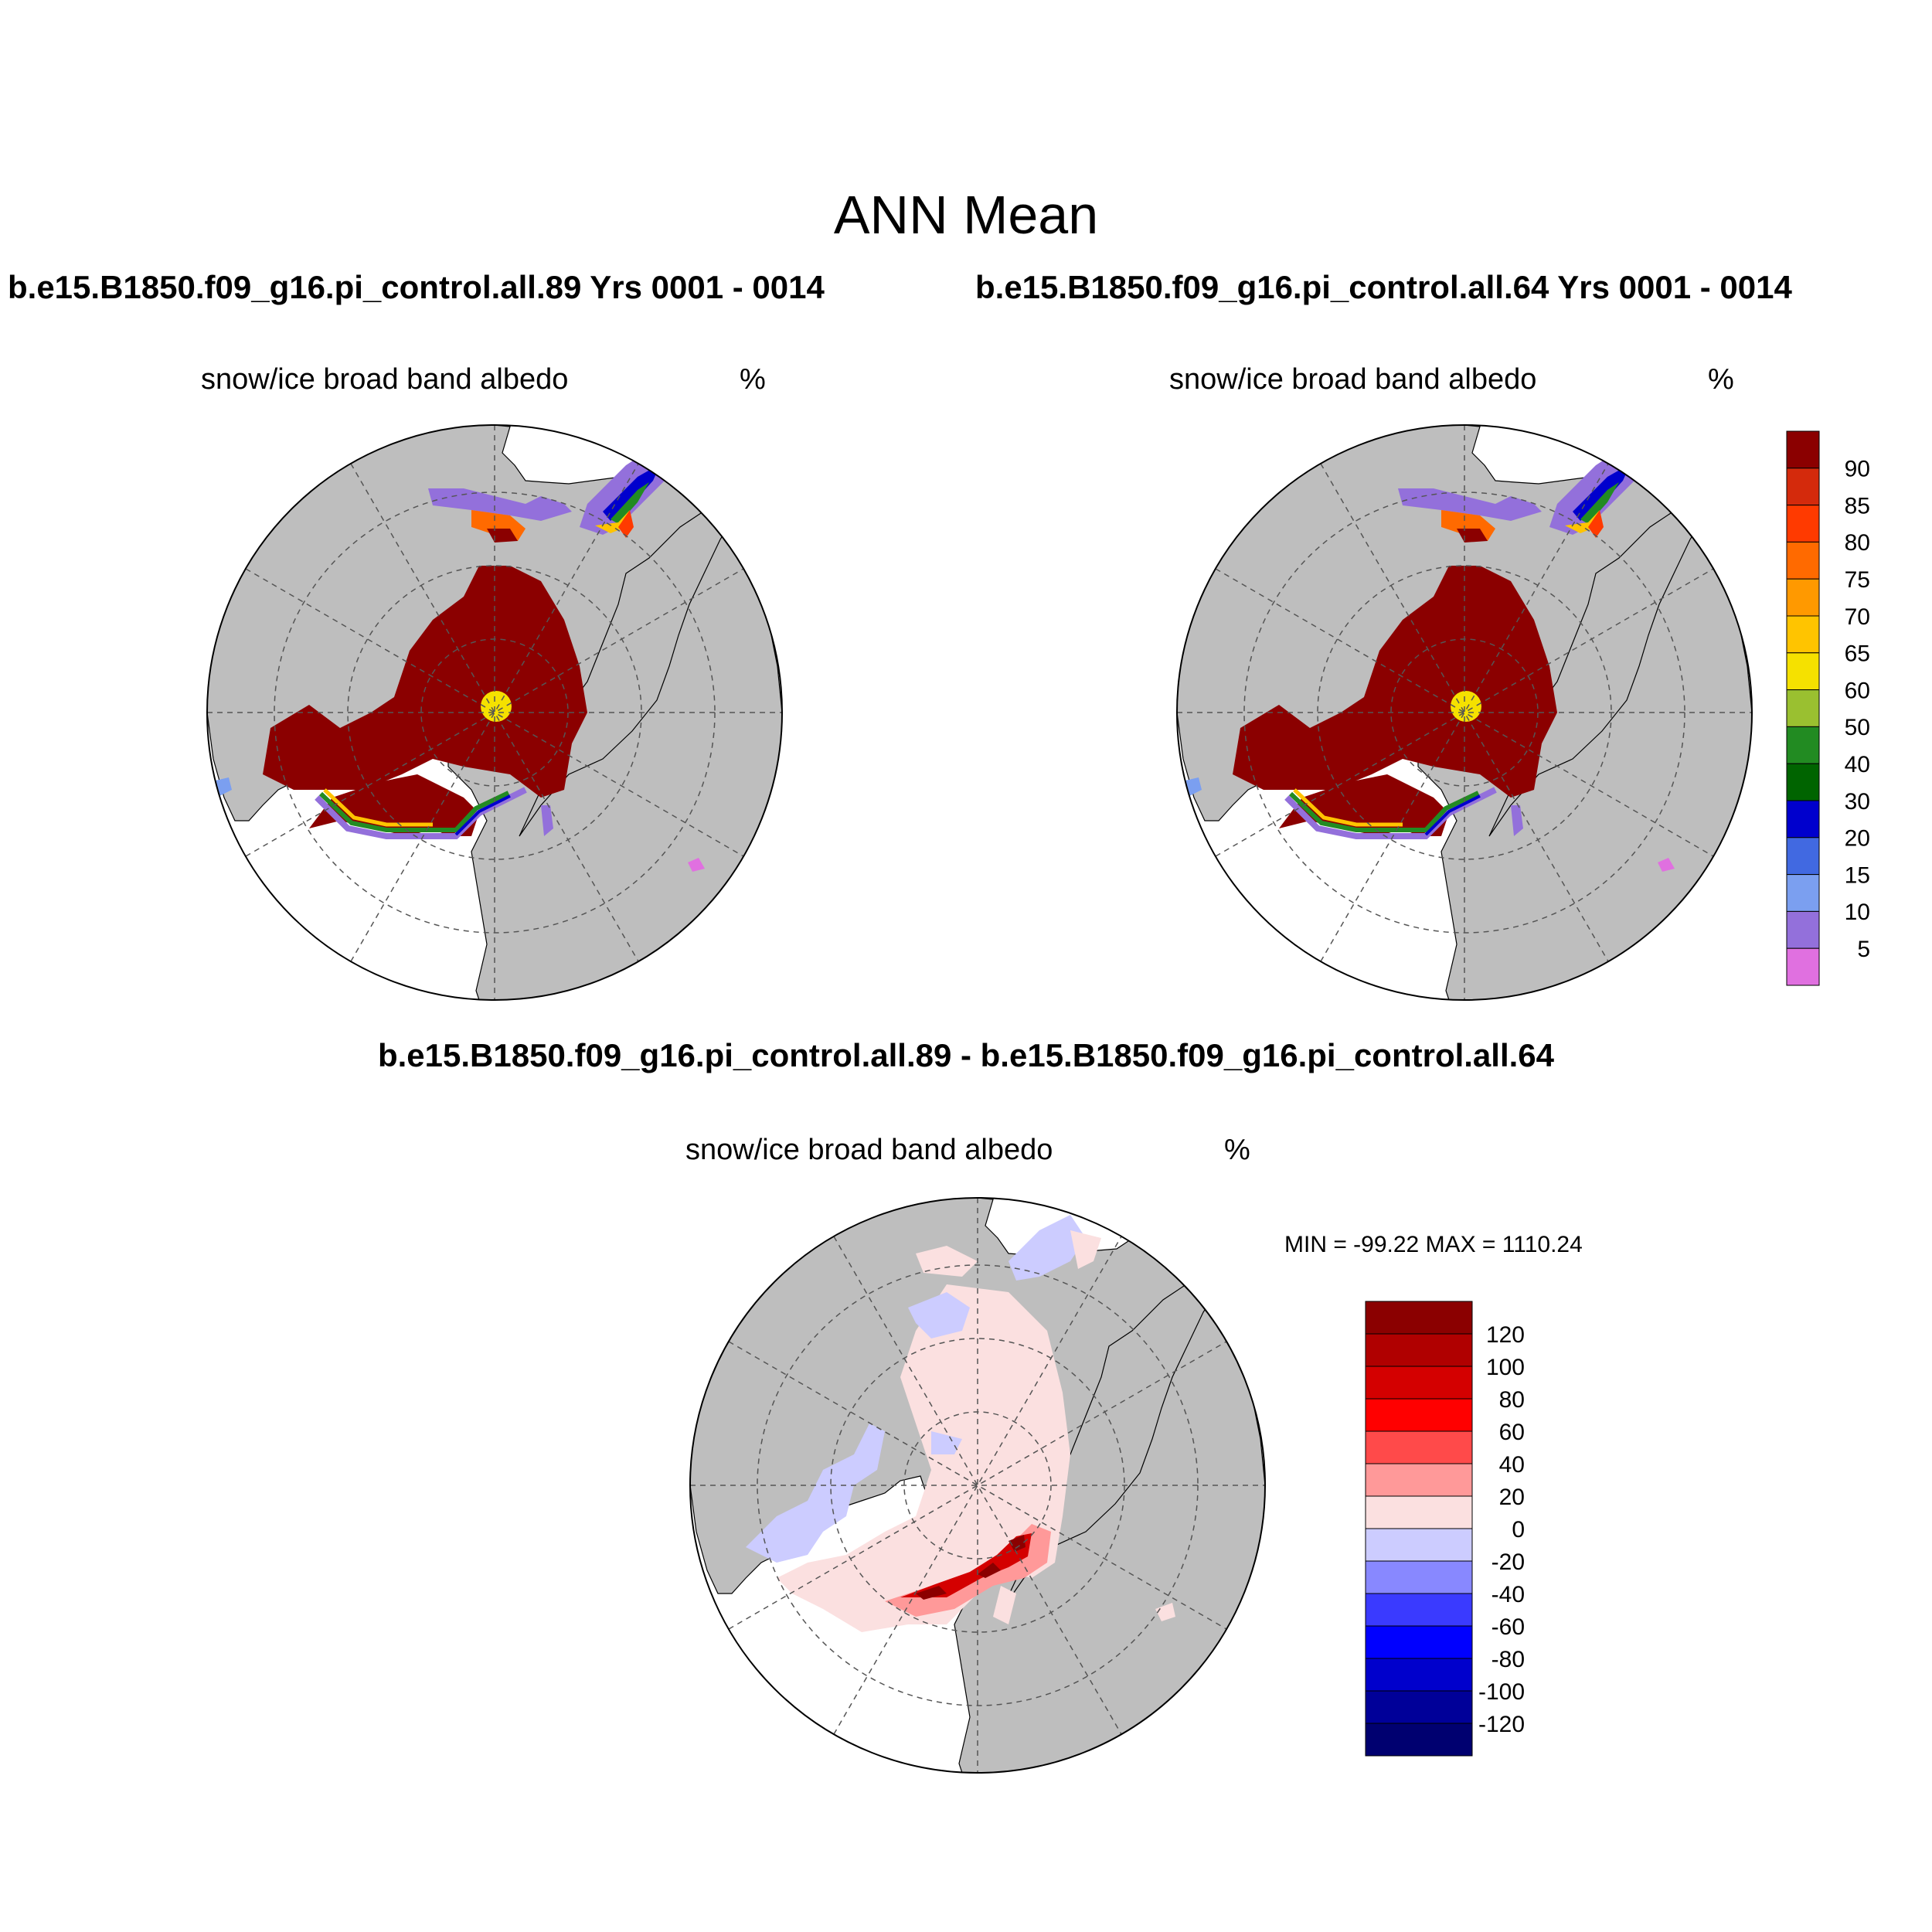 Image resolution: width=1932 pixels, height=1932 pixels. I want to click on abs-colorbar-tick-label: 90, so click(1857, 470).